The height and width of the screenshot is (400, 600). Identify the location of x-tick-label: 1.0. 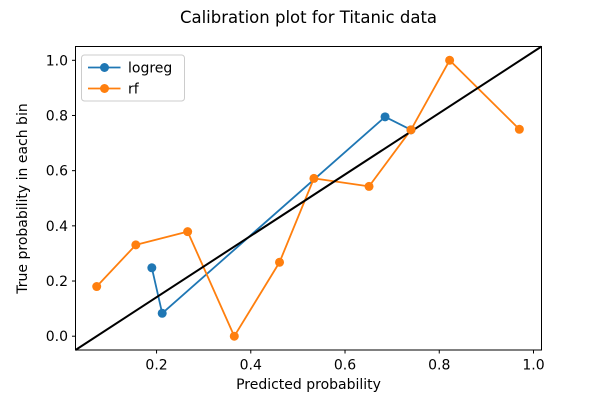
(533, 366).